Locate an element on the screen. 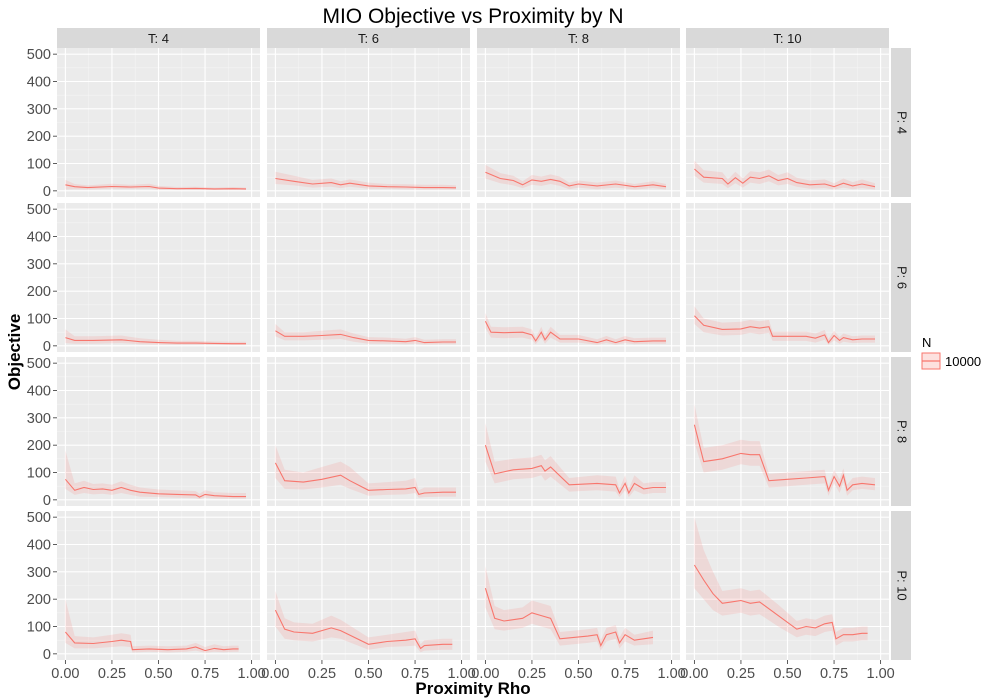 Image resolution: width=1000 pixels, height=700 pixels. facet-strip-row-label: P: 4 is located at coordinates (902, 122).